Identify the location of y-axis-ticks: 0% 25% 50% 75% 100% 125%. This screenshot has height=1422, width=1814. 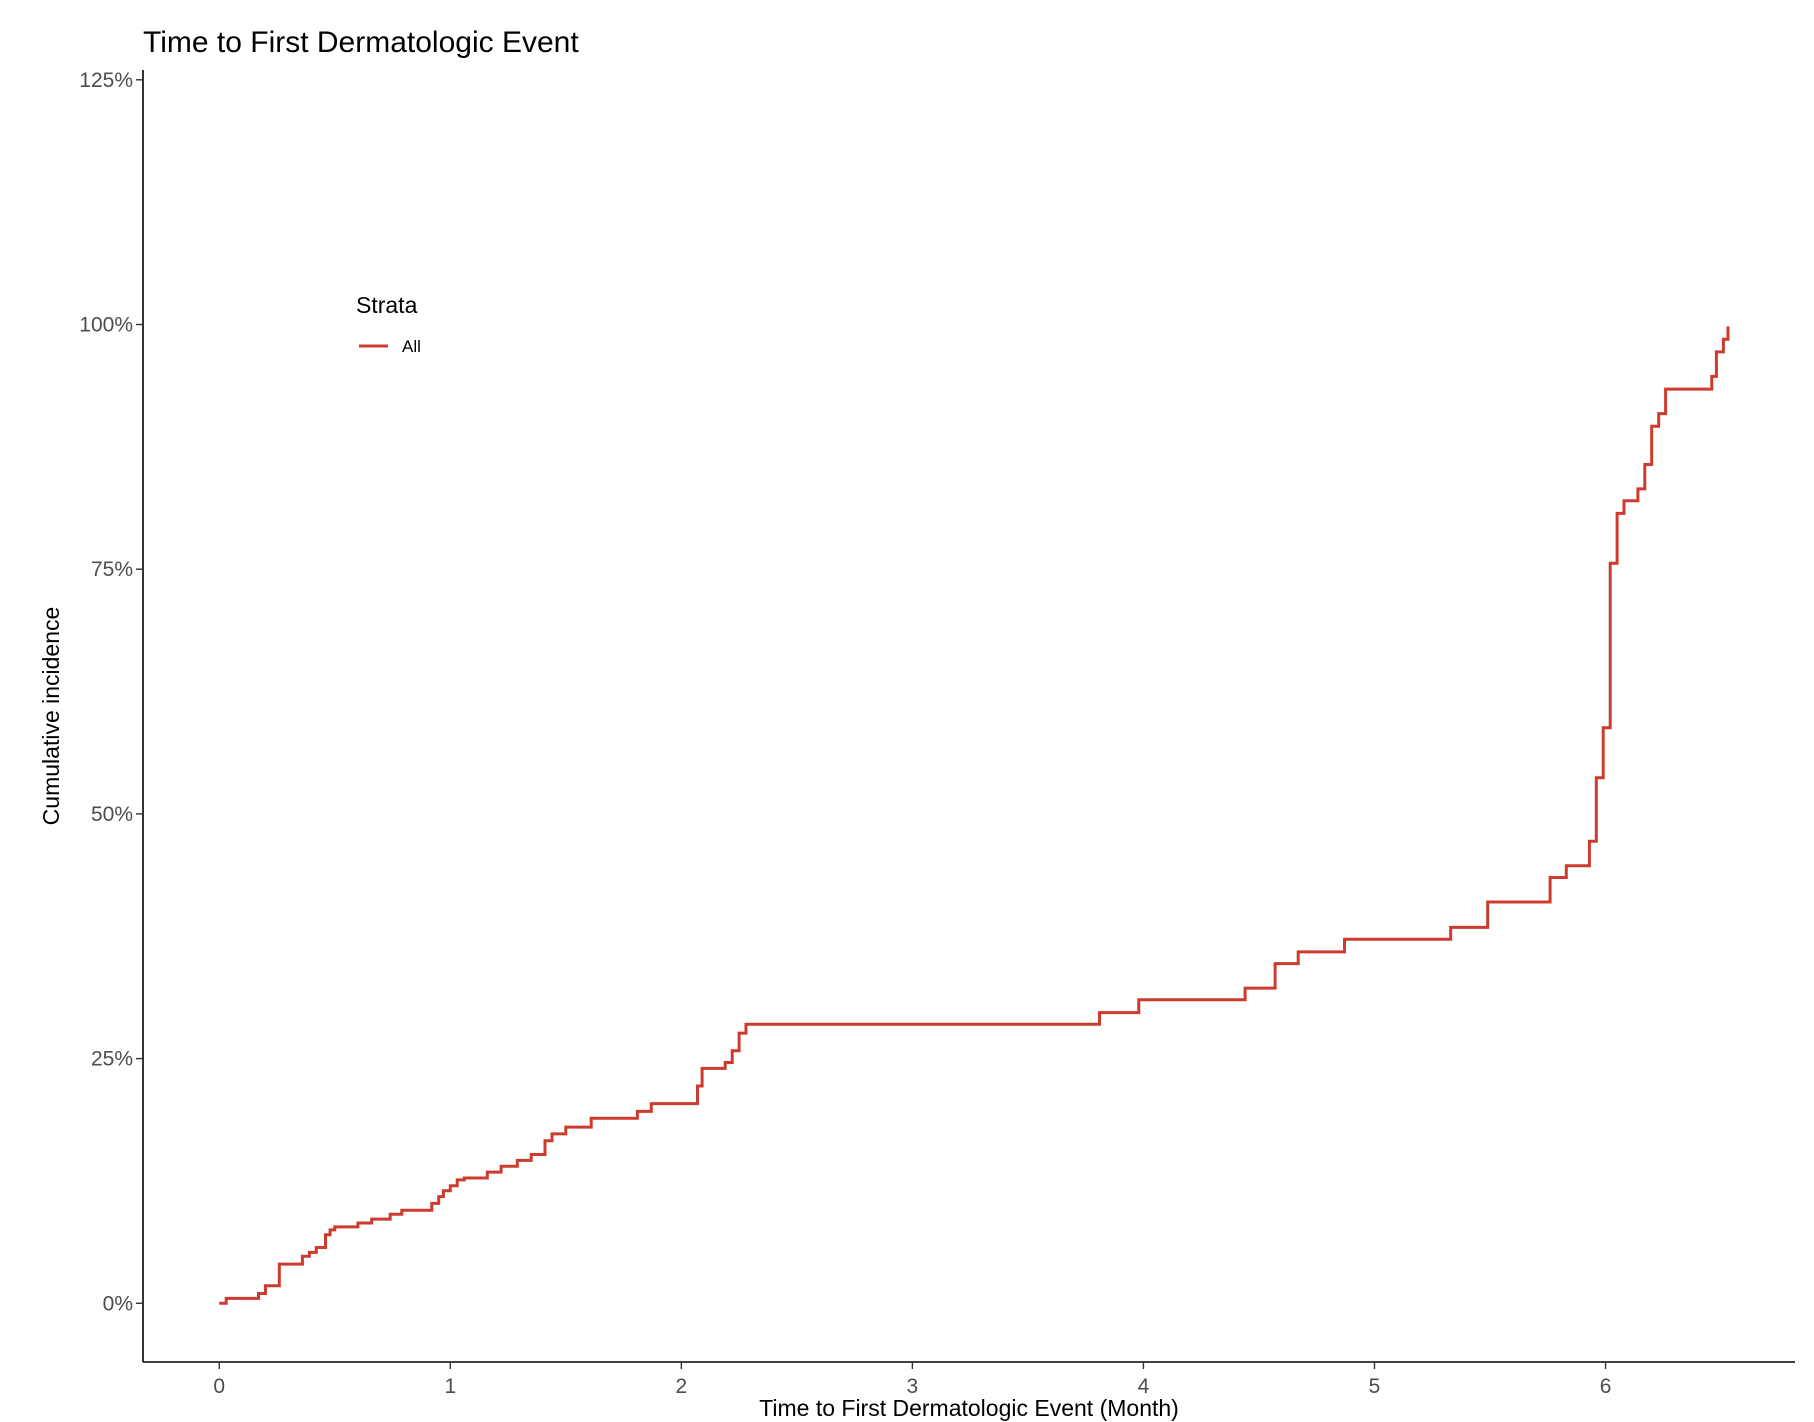
(111, 692).